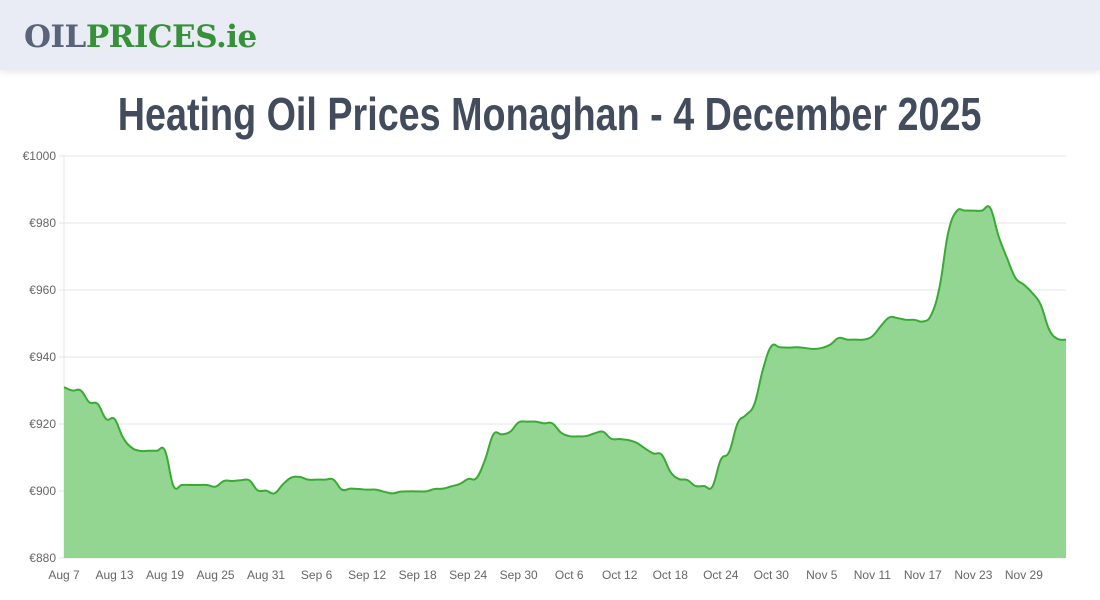 The height and width of the screenshot is (600, 1100). What do you see at coordinates (140, 37) in the screenshot?
I see `site-logo: OILPRICES.ie` at bounding box center [140, 37].